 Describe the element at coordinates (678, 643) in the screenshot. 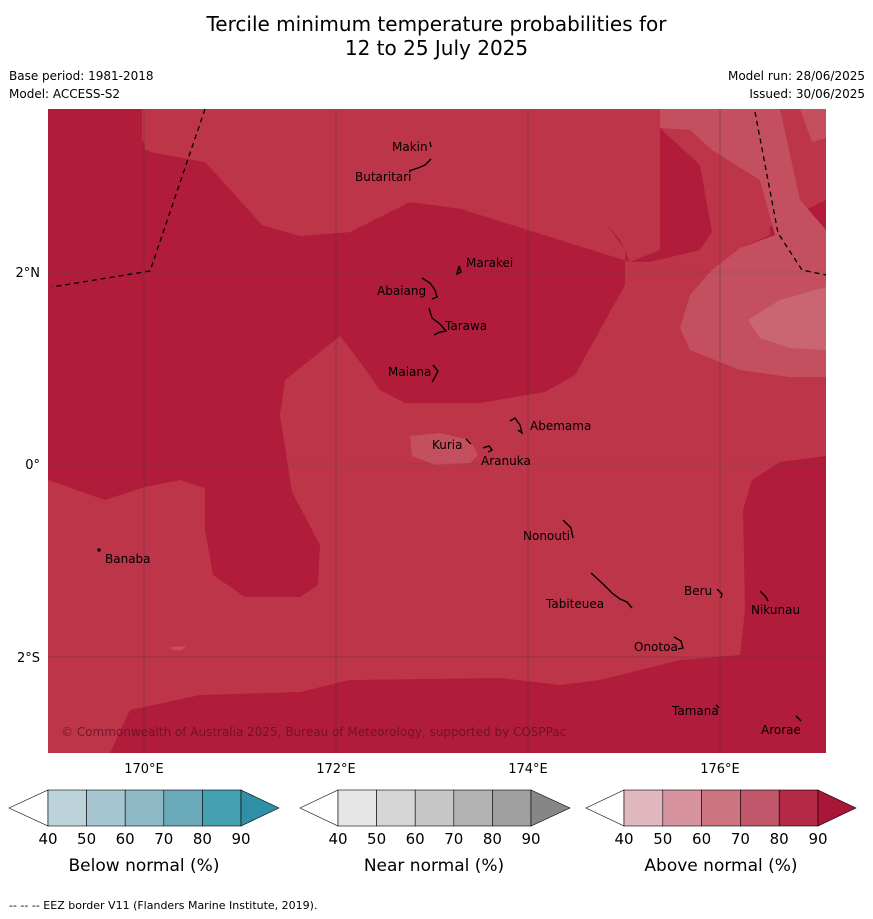

I see `island-onotoa` at that location.